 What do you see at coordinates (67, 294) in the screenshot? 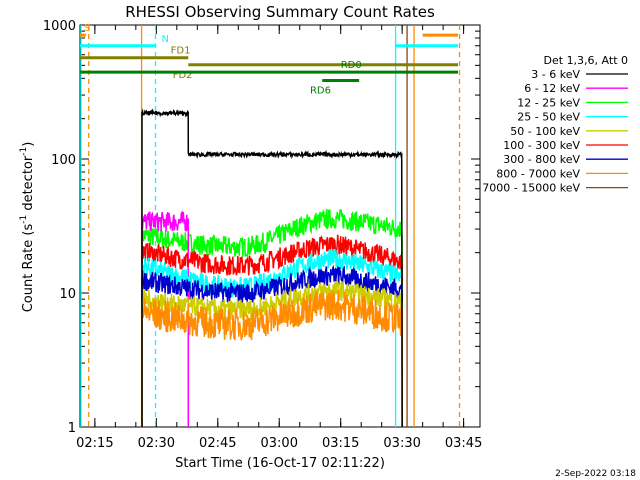
I see `y-tick-label: 10` at bounding box center [67, 294].